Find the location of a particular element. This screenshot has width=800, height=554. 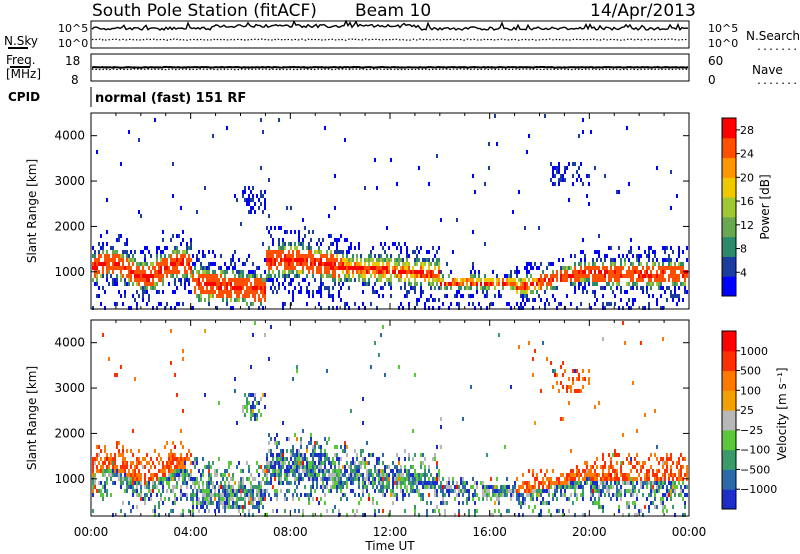

power-ytick-label: 2000 is located at coordinates (69, 226).